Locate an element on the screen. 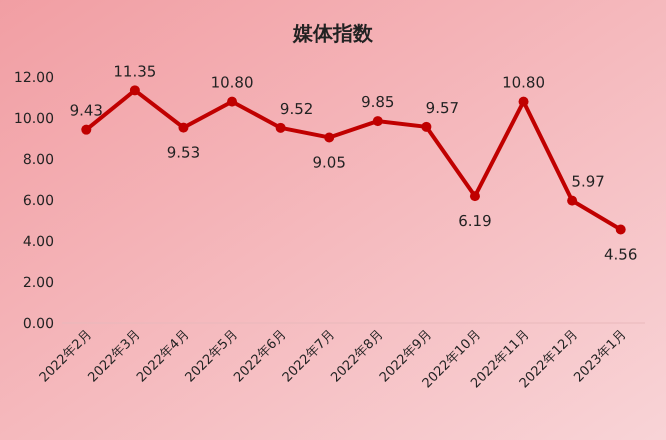 This screenshot has width=666, height=440. data-label: 9.52 is located at coordinates (297, 109).